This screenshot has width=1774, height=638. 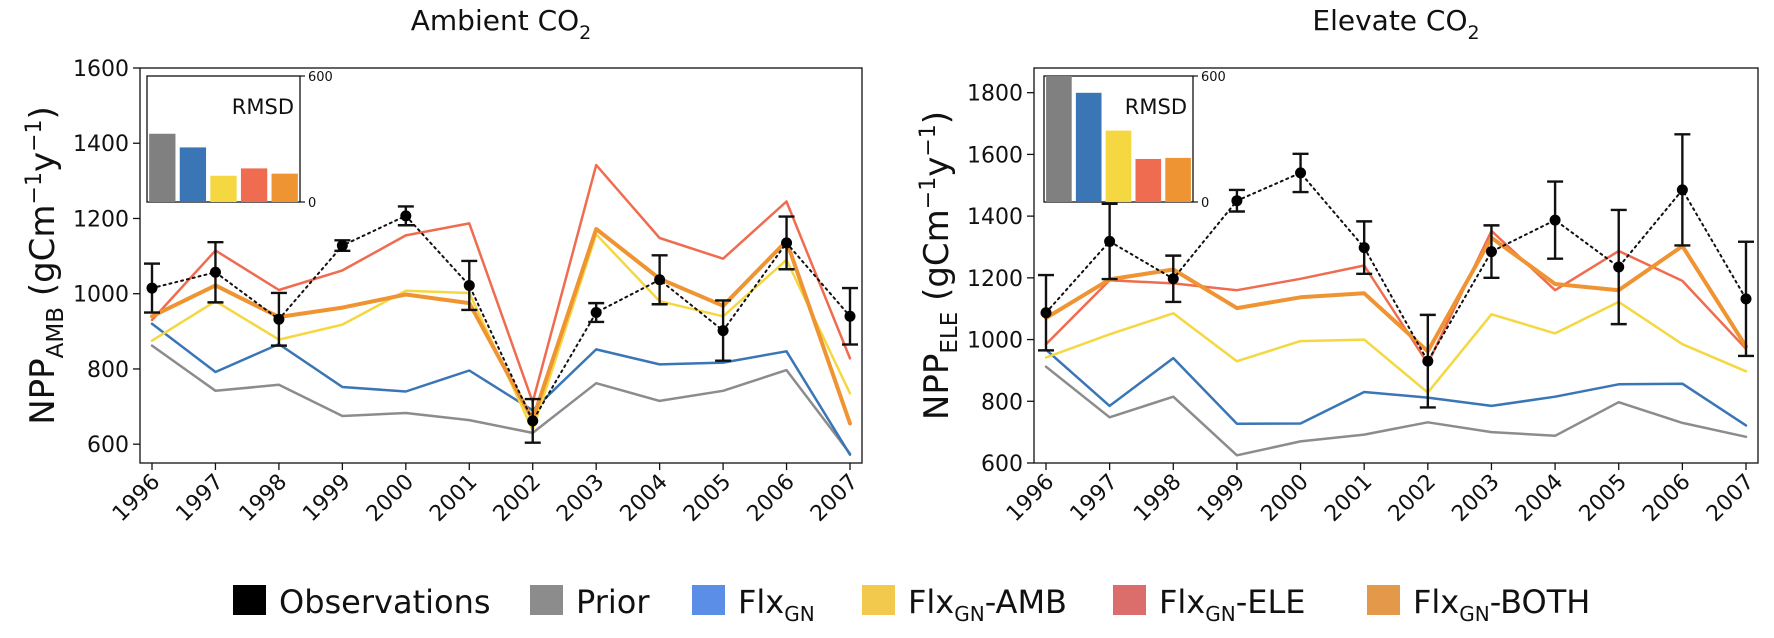 I want to click on series-line-flxgn-amb, so click(x=501, y=332).